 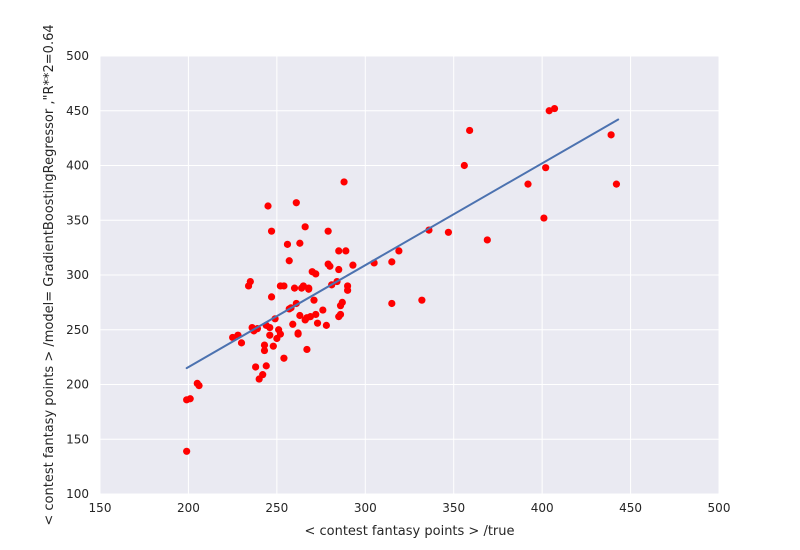 I want to click on x-tick-label: 400, so click(x=542, y=508).